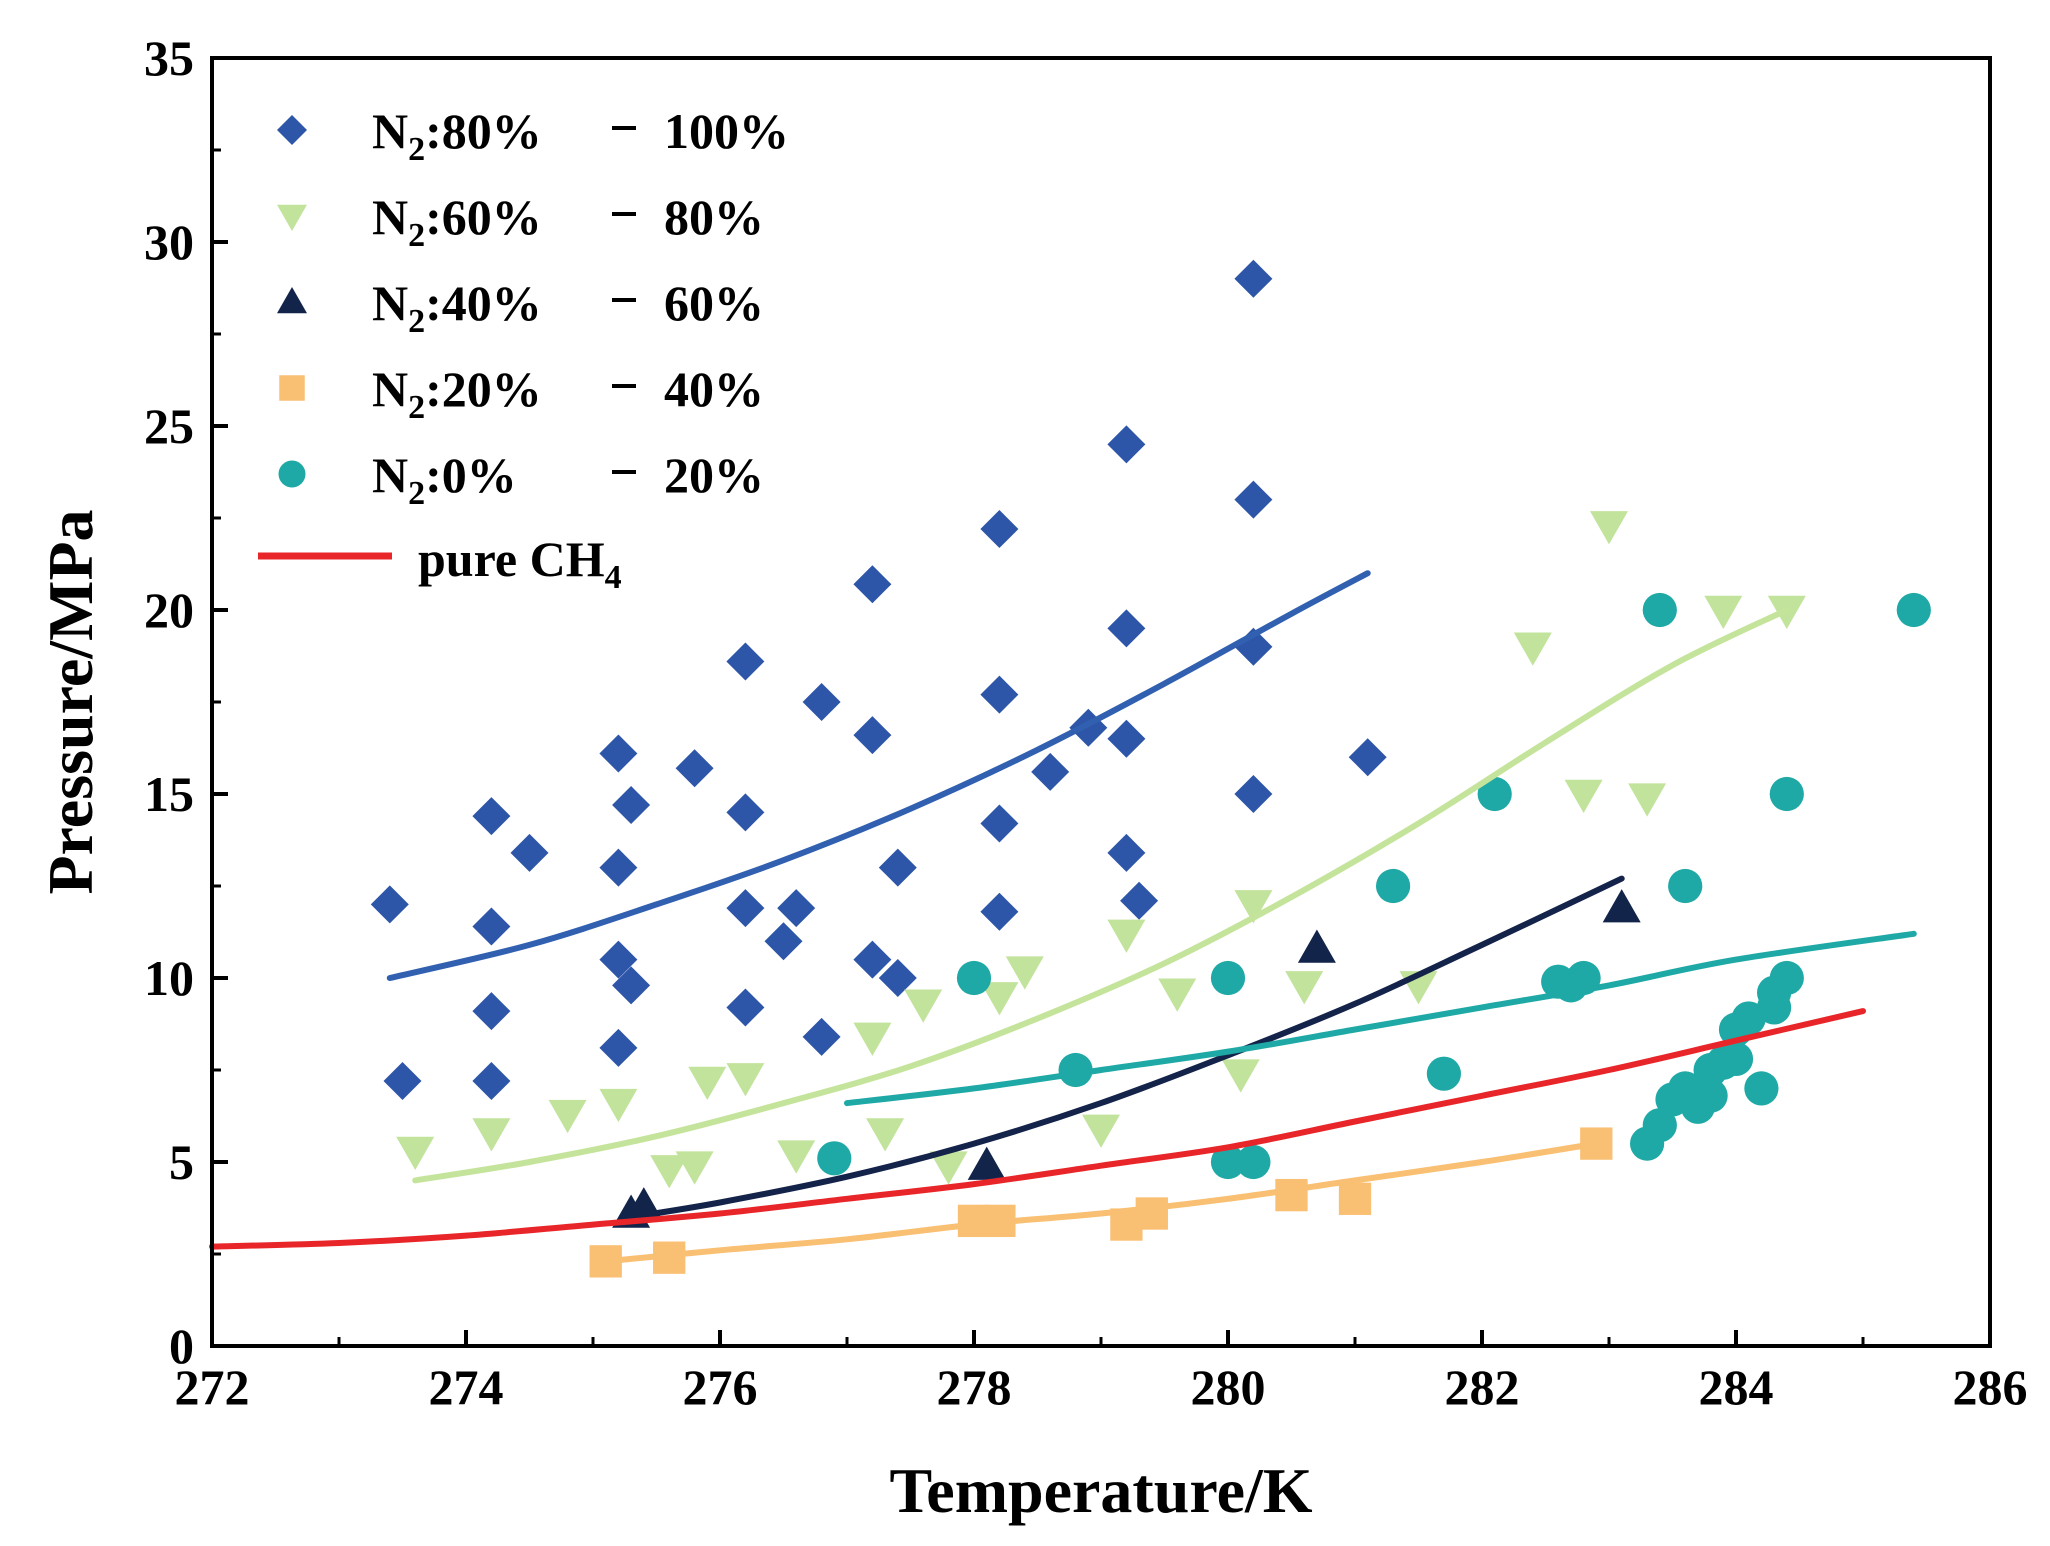  Describe the element at coordinates (181, 1162) in the screenshot. I see `y-tick-label: 5` at that location.